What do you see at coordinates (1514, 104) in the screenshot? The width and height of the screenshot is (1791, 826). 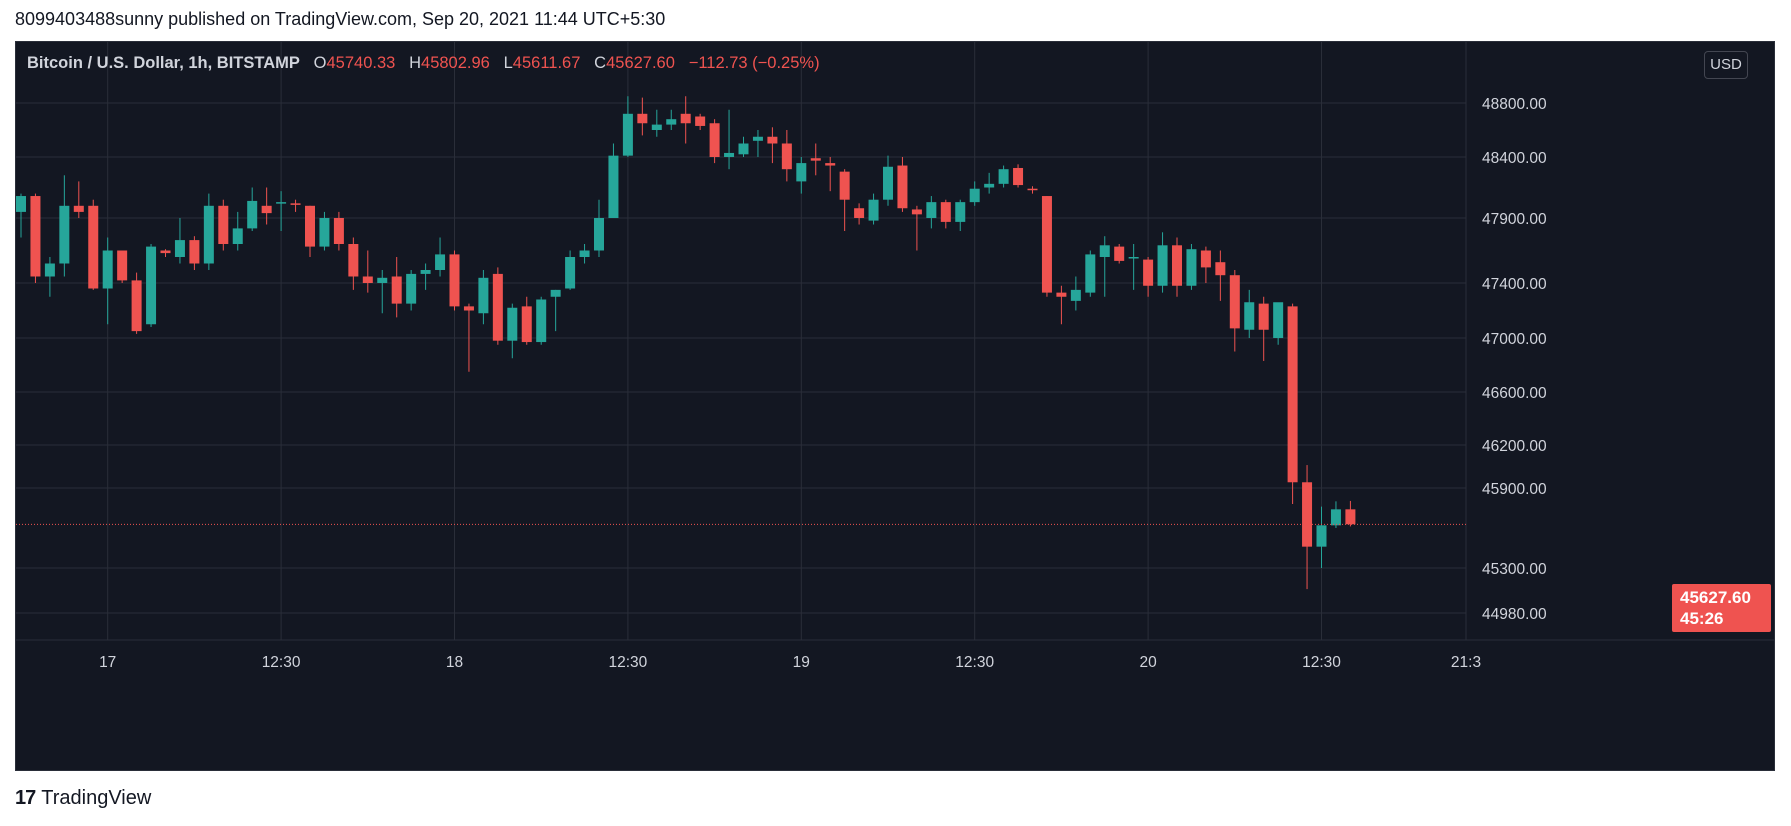 I see `y-tick-label: 48800.00` at bounding box center [1514, 104].